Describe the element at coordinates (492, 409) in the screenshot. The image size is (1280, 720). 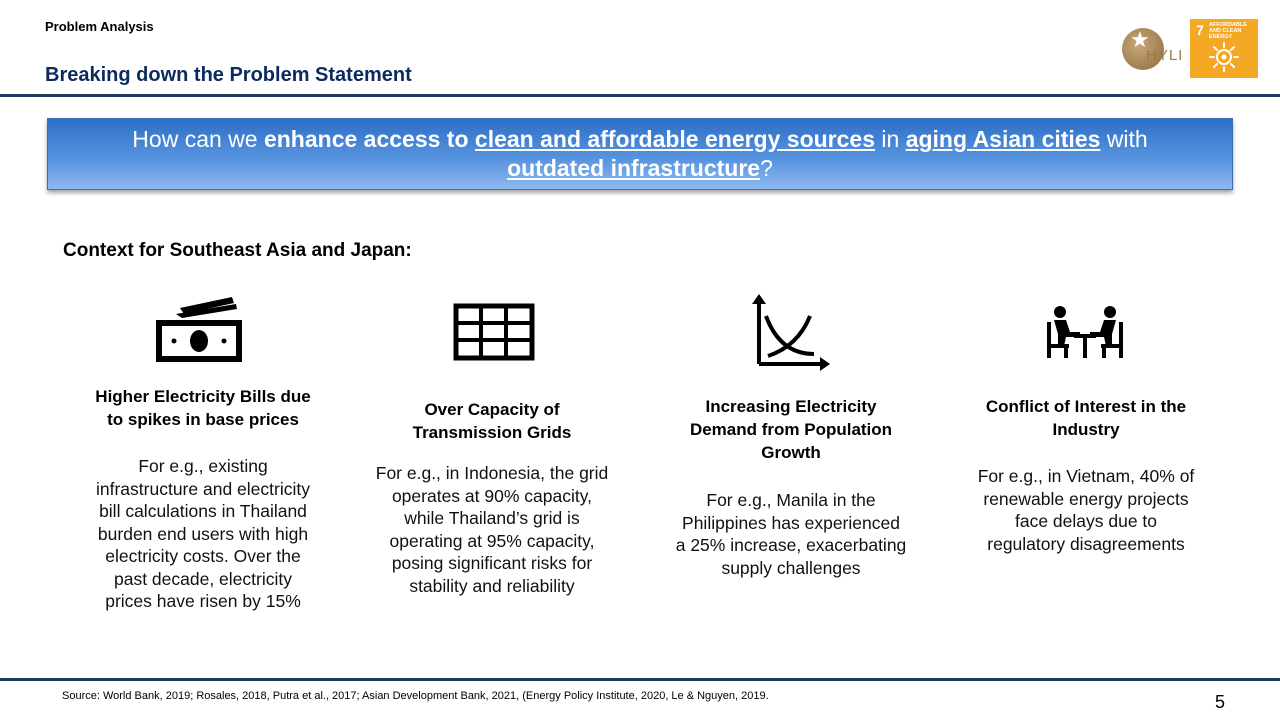
I see `heading-line: Over Capacity of` at that location.